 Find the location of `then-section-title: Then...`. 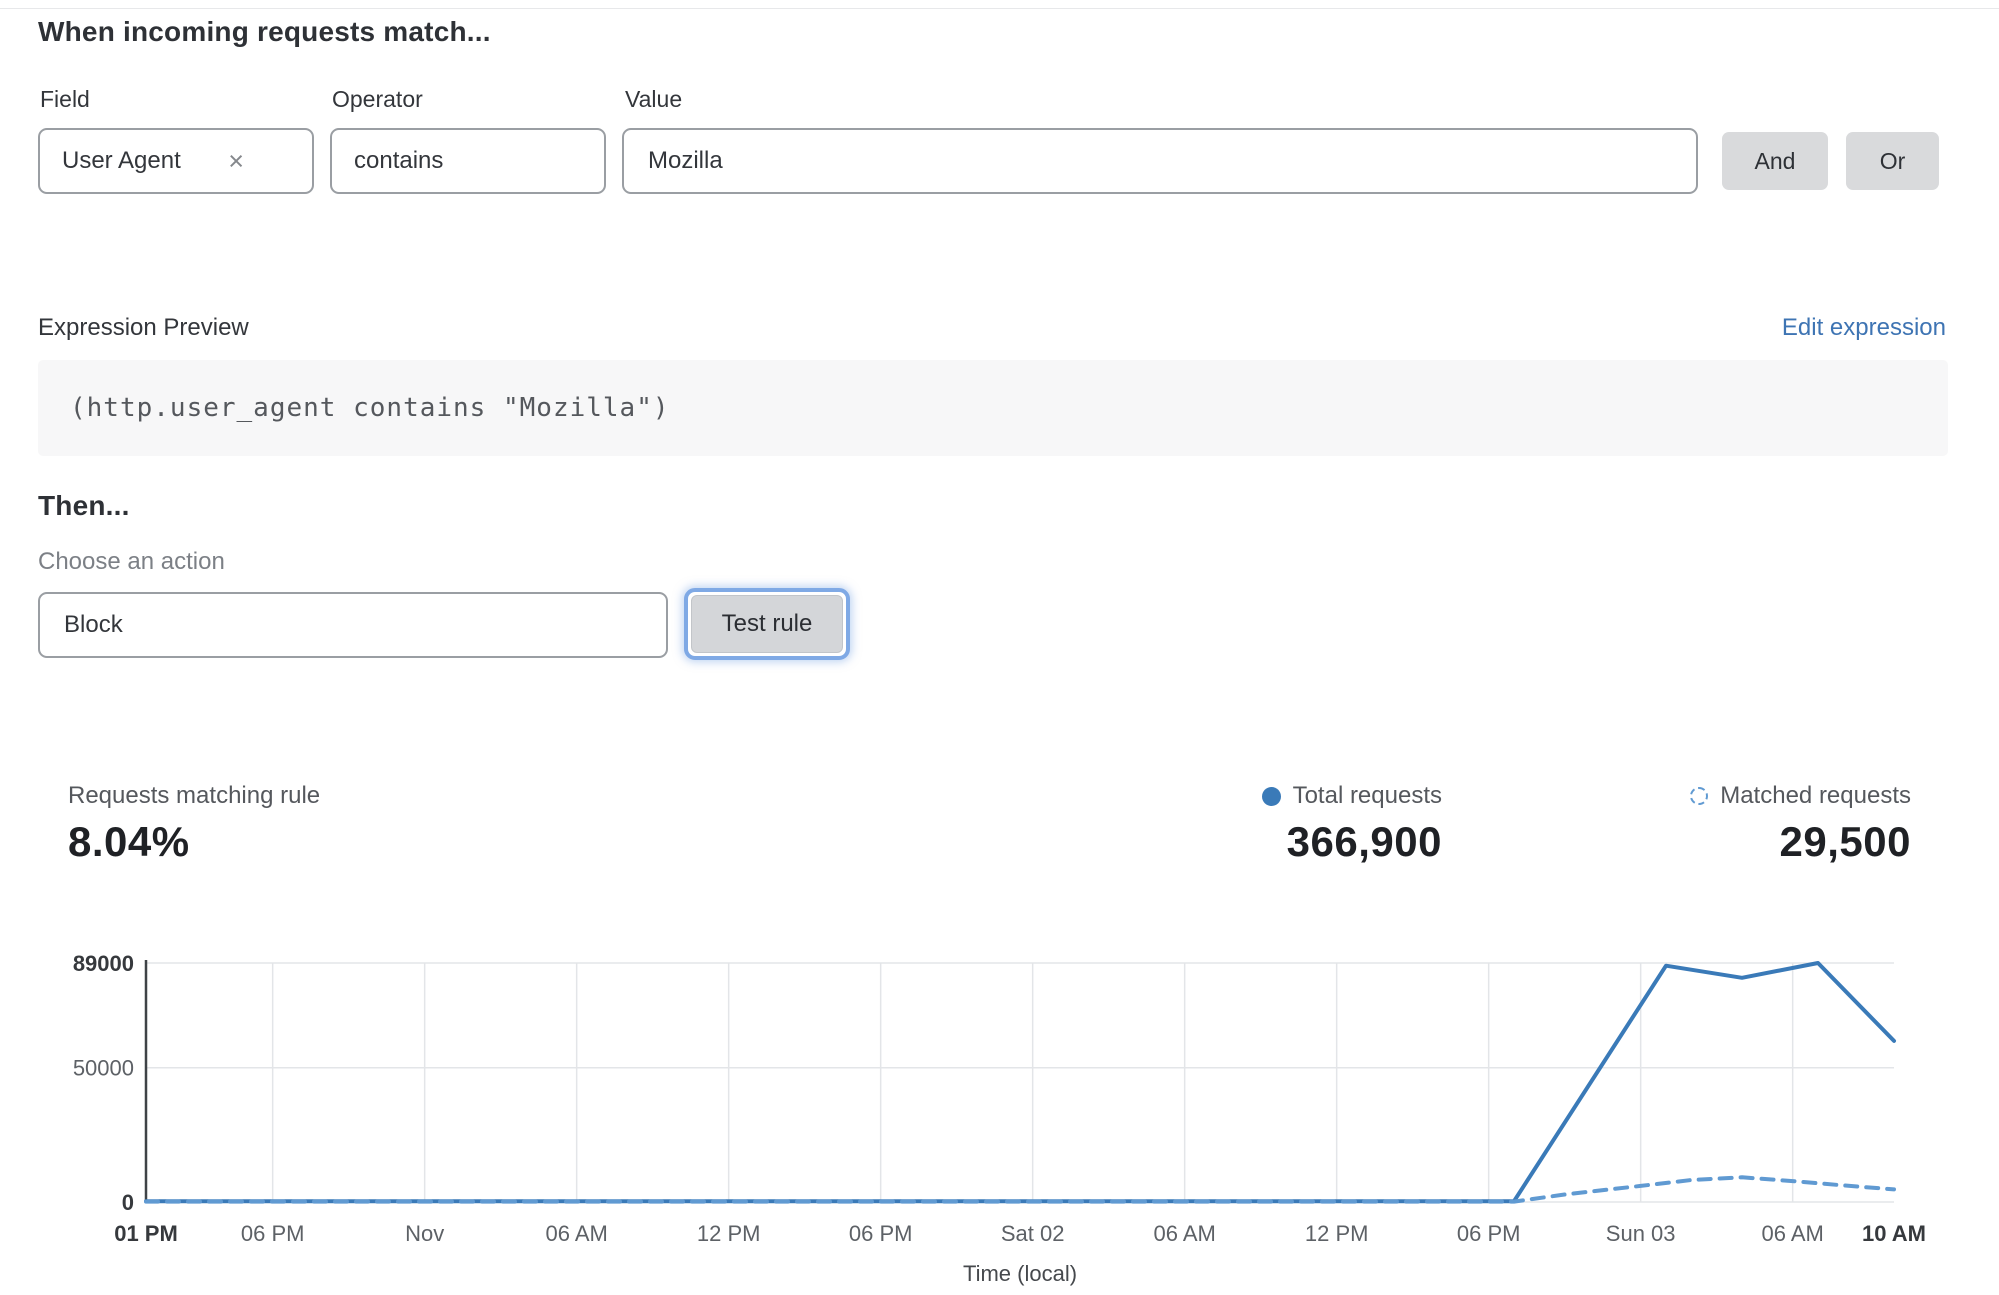

then-section-title: Then... is located at coordinates (84, 505).